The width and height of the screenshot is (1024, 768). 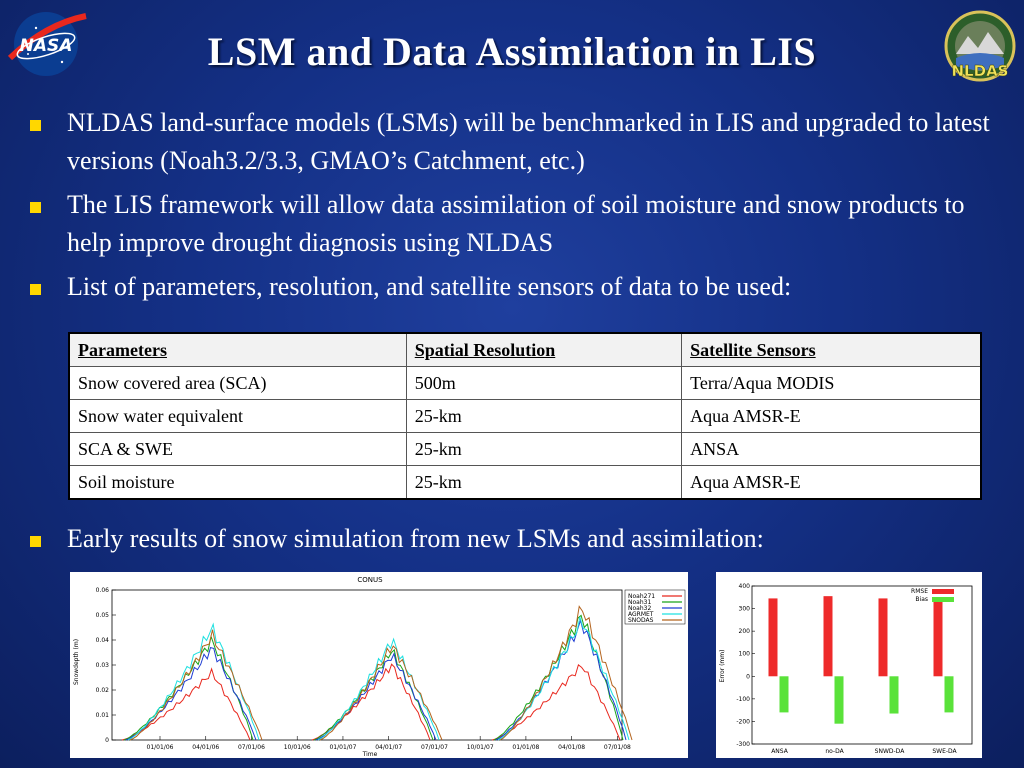 What do you see at coordinates (745, 586) in the screenshot?
I see `bar-y-tick-label: 400` at bounding box center [745, 586].